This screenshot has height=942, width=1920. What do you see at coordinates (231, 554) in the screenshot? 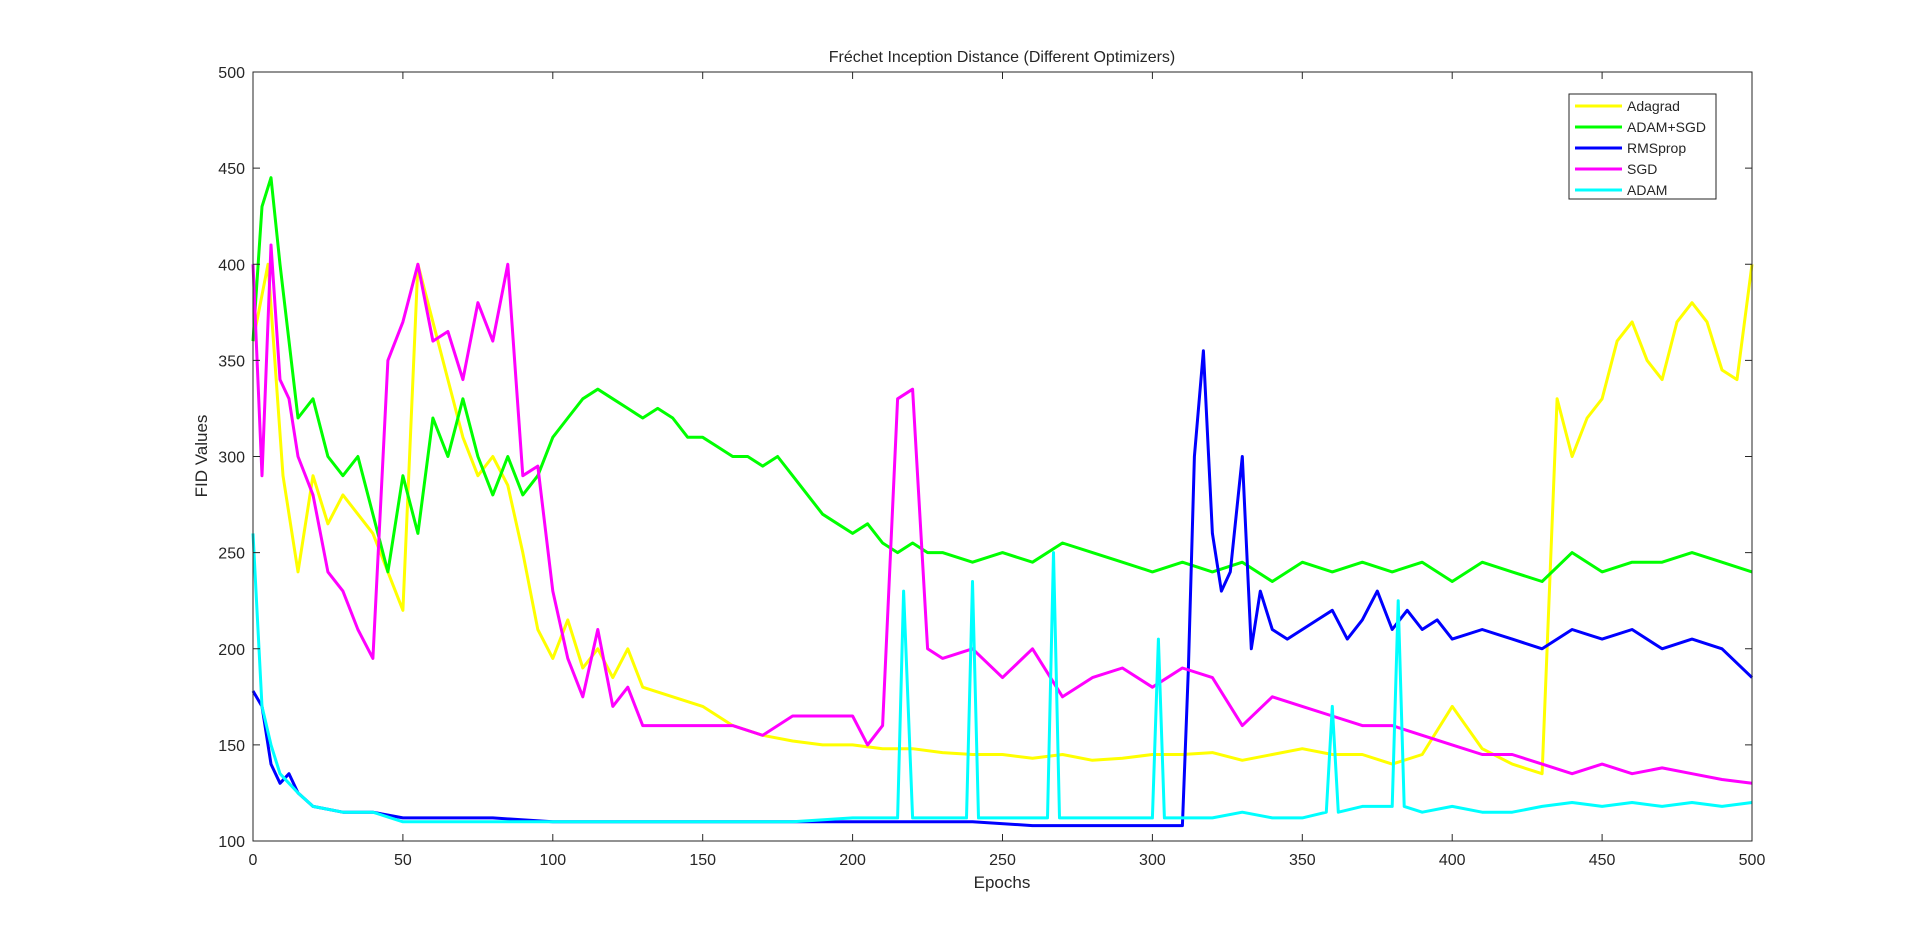
I see `y-tick-label: 250` at bounding box center [231, 554].